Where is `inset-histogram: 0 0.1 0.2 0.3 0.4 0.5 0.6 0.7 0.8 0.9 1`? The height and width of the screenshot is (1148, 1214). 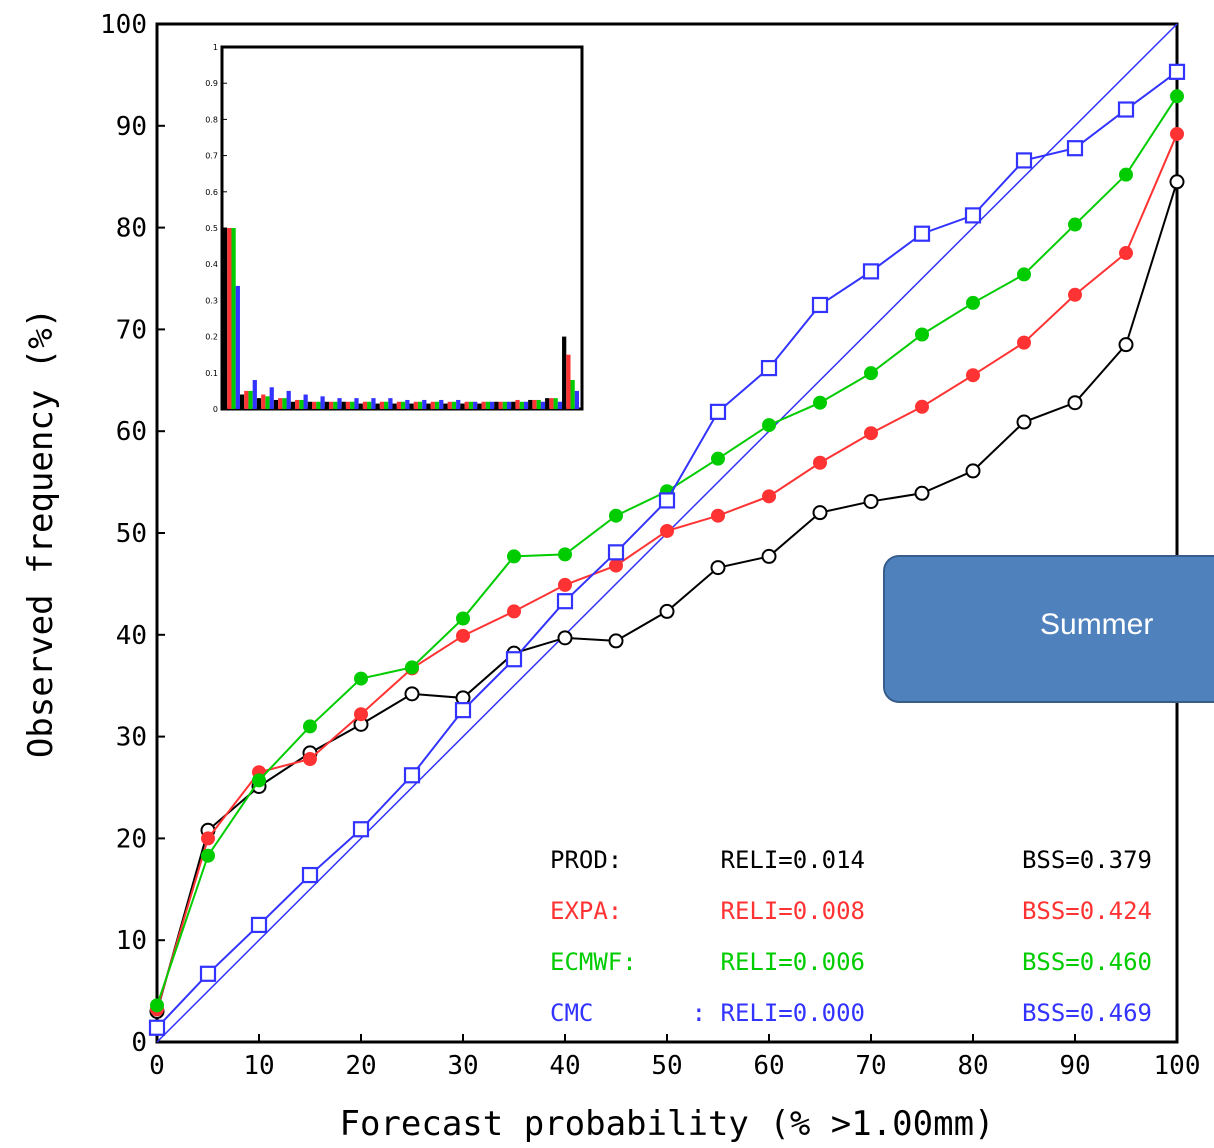
inset-histogram: 0 0.1 0.2 0.3 0.4 0.5 0.6 0.7 0.8 0.9 1 is located at coordinates (394, 228).